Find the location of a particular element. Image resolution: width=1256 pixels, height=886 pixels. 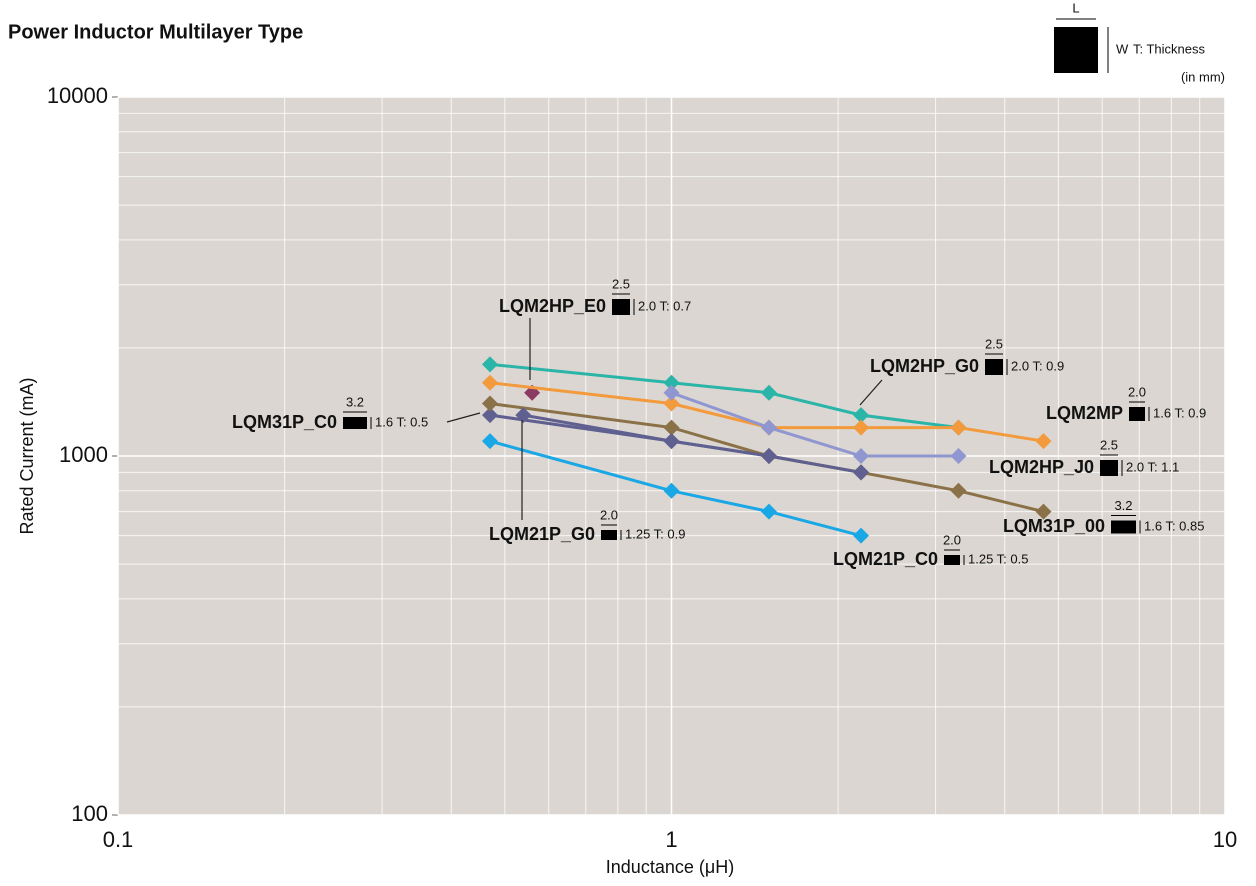

series-label: LQM2MP is located at coordinates (1084, 413).